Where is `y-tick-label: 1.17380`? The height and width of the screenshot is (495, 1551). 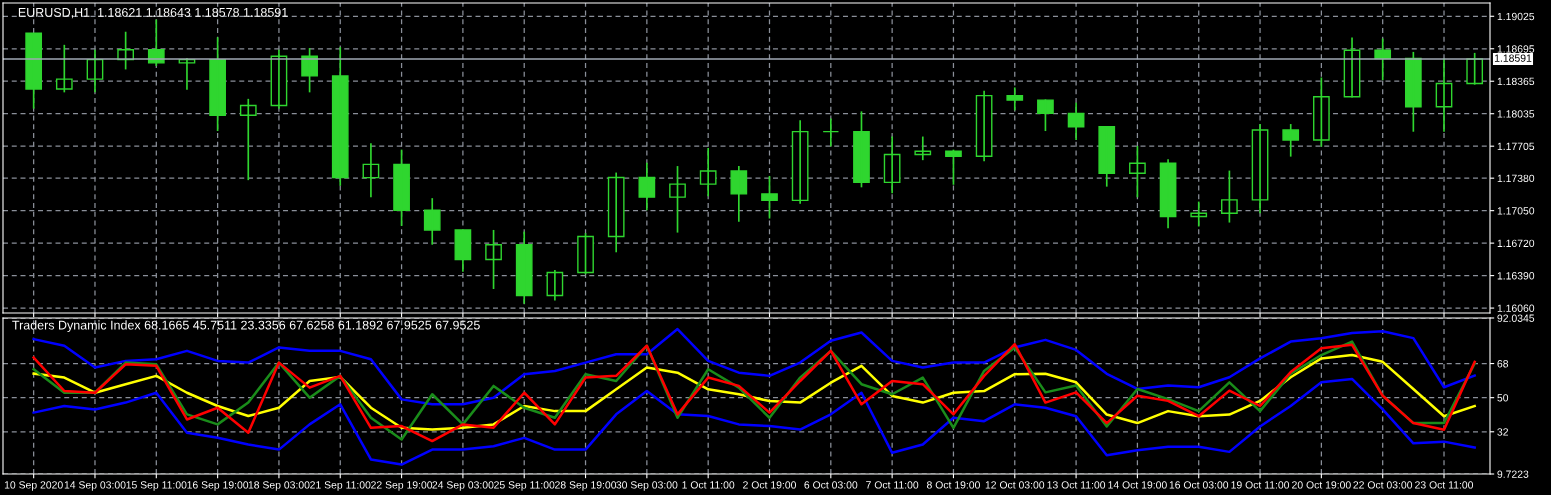 y-tick-label: 1.17380 is located at coordinates (1516, 178).